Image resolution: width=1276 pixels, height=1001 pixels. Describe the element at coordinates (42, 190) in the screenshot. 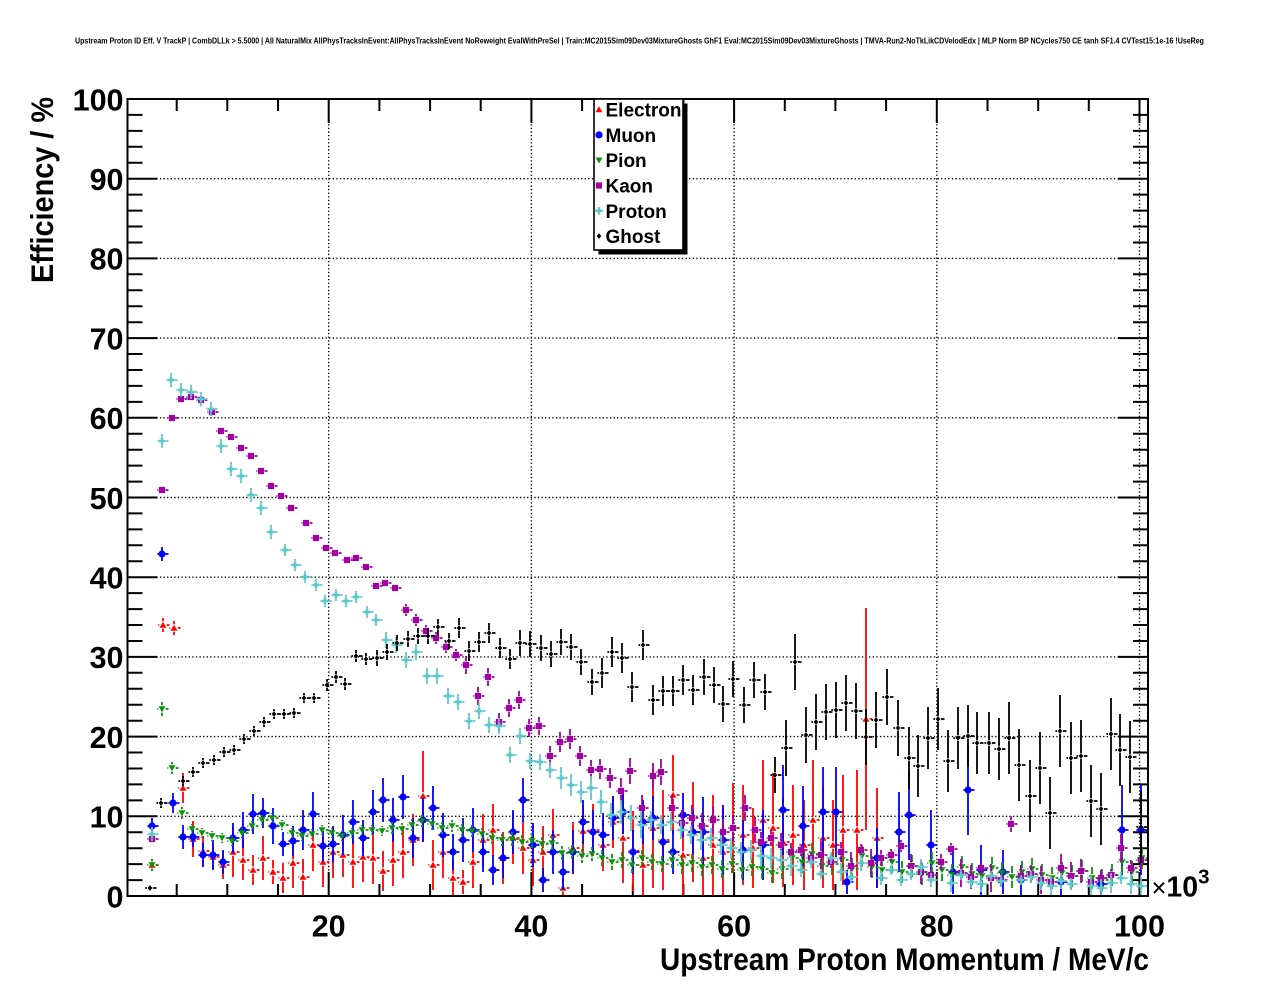

I see `svg-text: Efficiency / %` at that location.